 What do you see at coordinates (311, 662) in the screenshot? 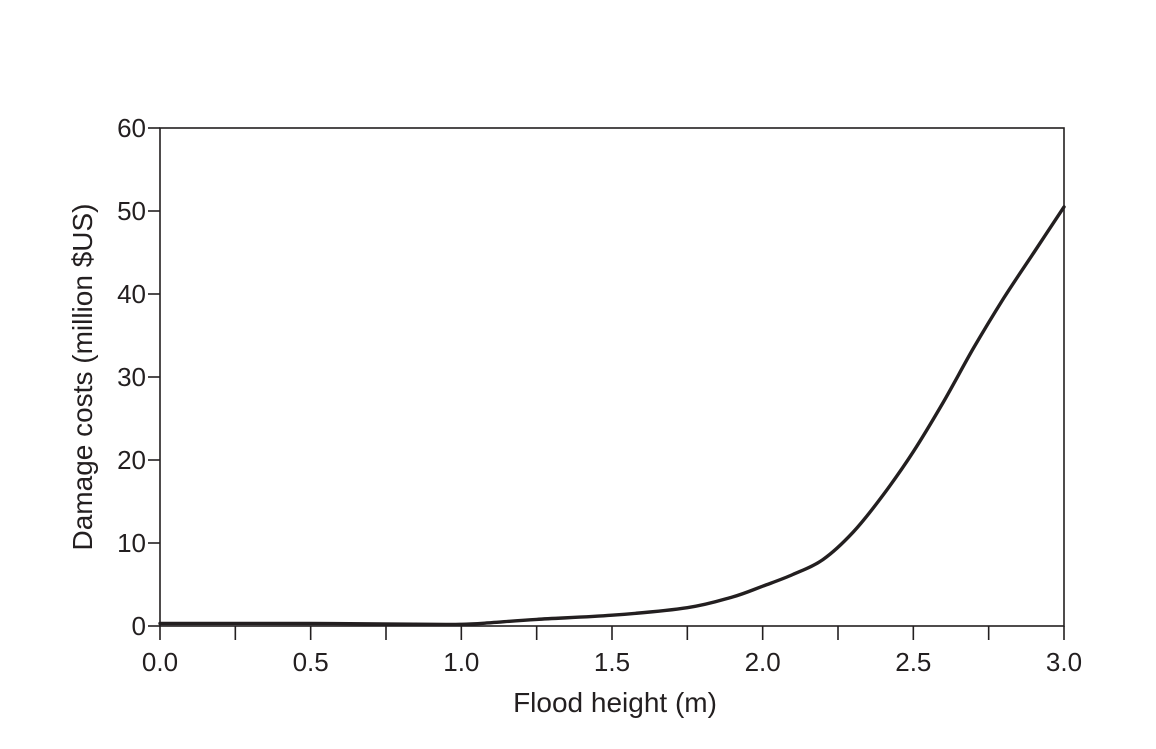
I see `x-tick-label: 0.5` at bounding box center [311, 662].